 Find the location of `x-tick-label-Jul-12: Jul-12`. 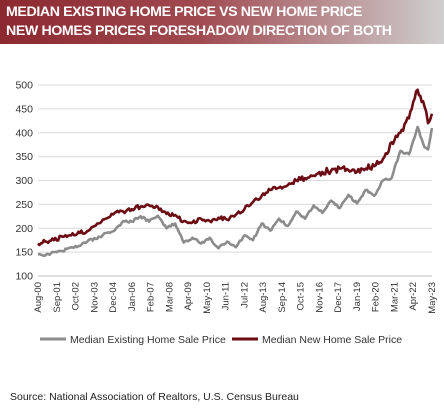

x-tick-label-Jul-12: Jul-12 is located at coordinates (244, 295).